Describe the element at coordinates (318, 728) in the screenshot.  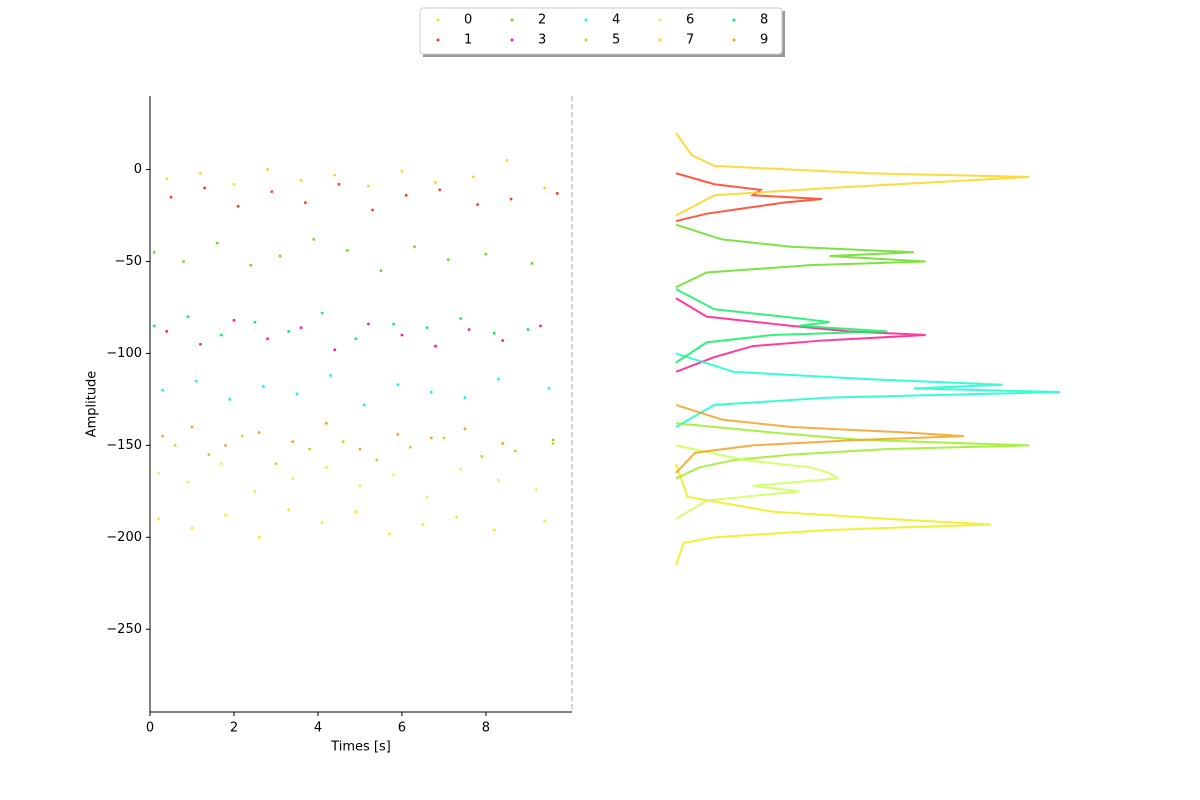
I see `x-tick-label: 4` at that location.